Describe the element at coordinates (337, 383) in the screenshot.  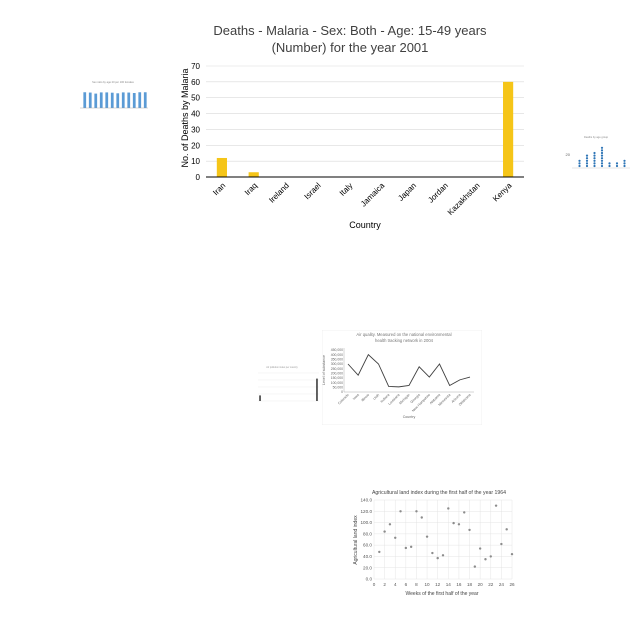
I see `line-chart-y-tick-label: 100,000` at that location.